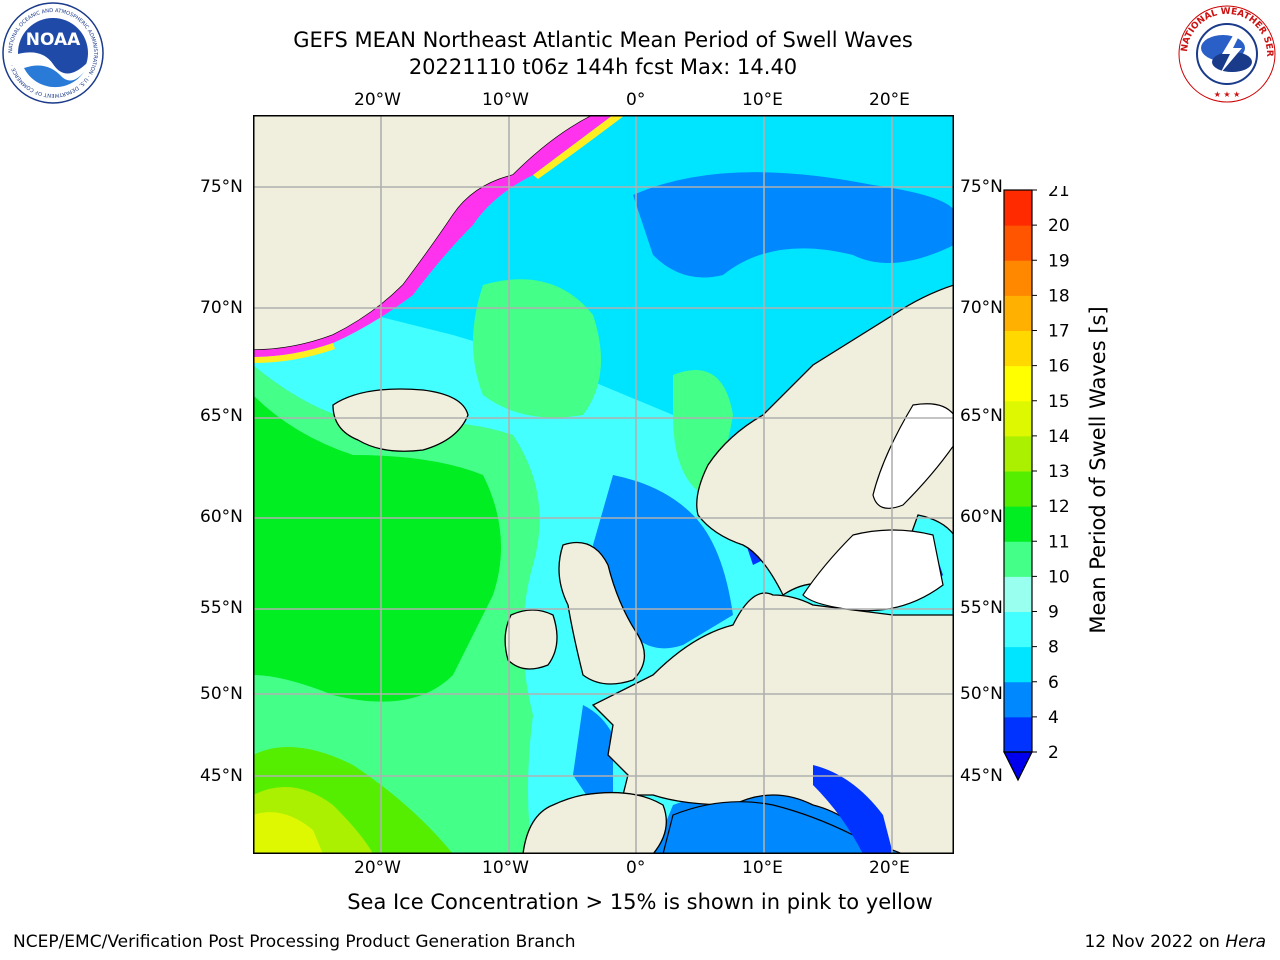  What do you see at coordinates (1059, 296) in the screenshot?
I see `colorbar-tick-label: 18` at bounding box center [1059, 296].